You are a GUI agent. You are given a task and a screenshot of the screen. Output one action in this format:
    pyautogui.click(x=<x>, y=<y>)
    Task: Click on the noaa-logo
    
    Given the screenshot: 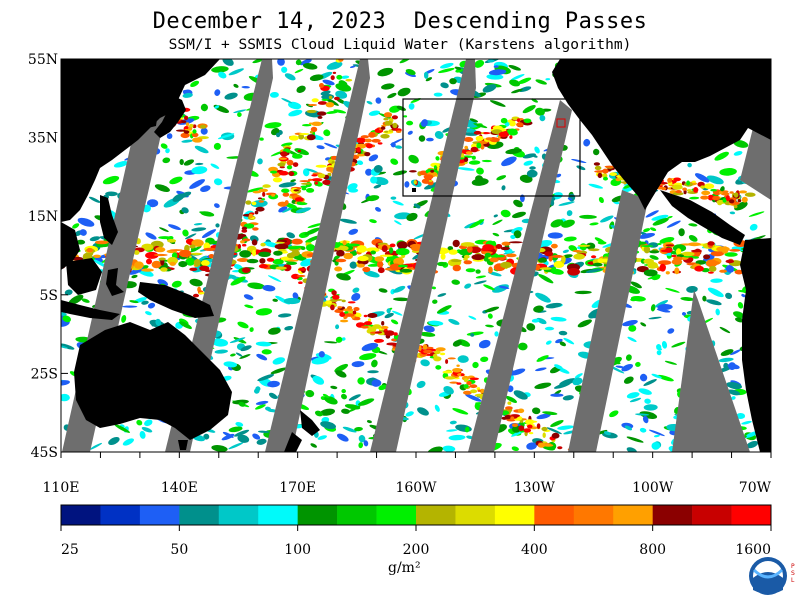 What is the action you would take?
    pyautogui.click(x=768, y=576)
    